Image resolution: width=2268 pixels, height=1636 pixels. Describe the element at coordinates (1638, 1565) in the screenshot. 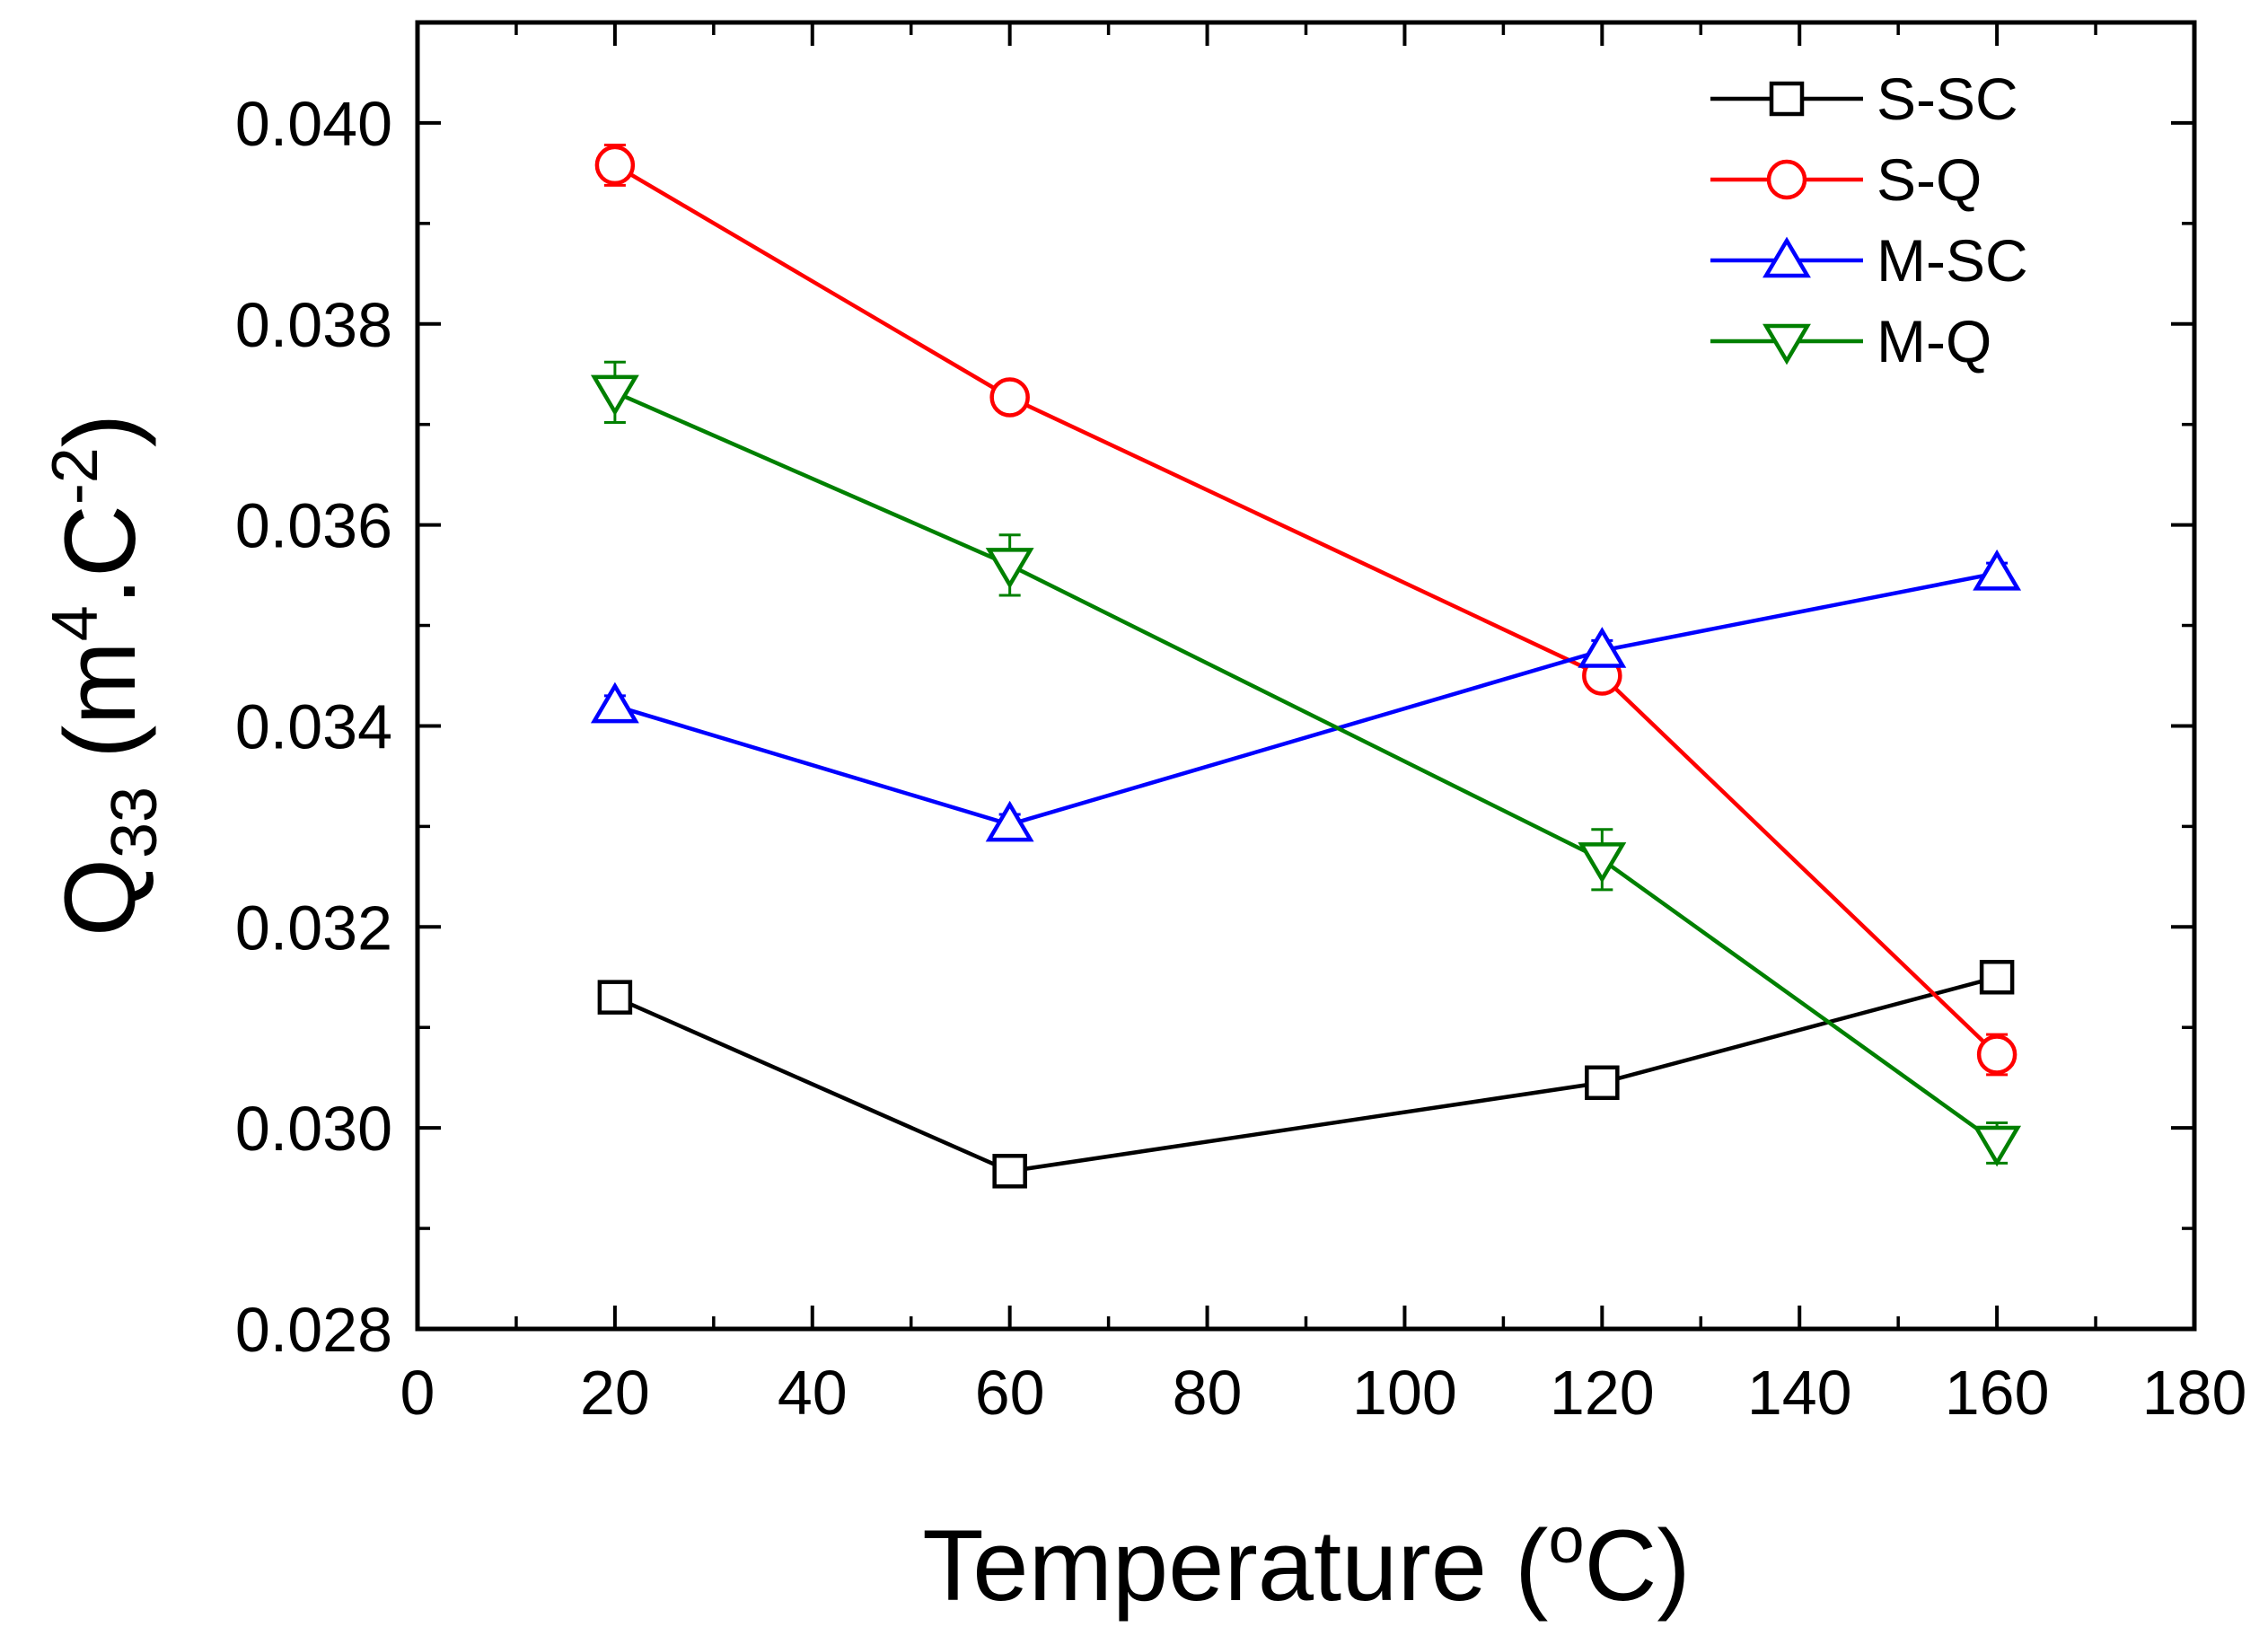

I see `x-axis-title-end: C)` at that location.